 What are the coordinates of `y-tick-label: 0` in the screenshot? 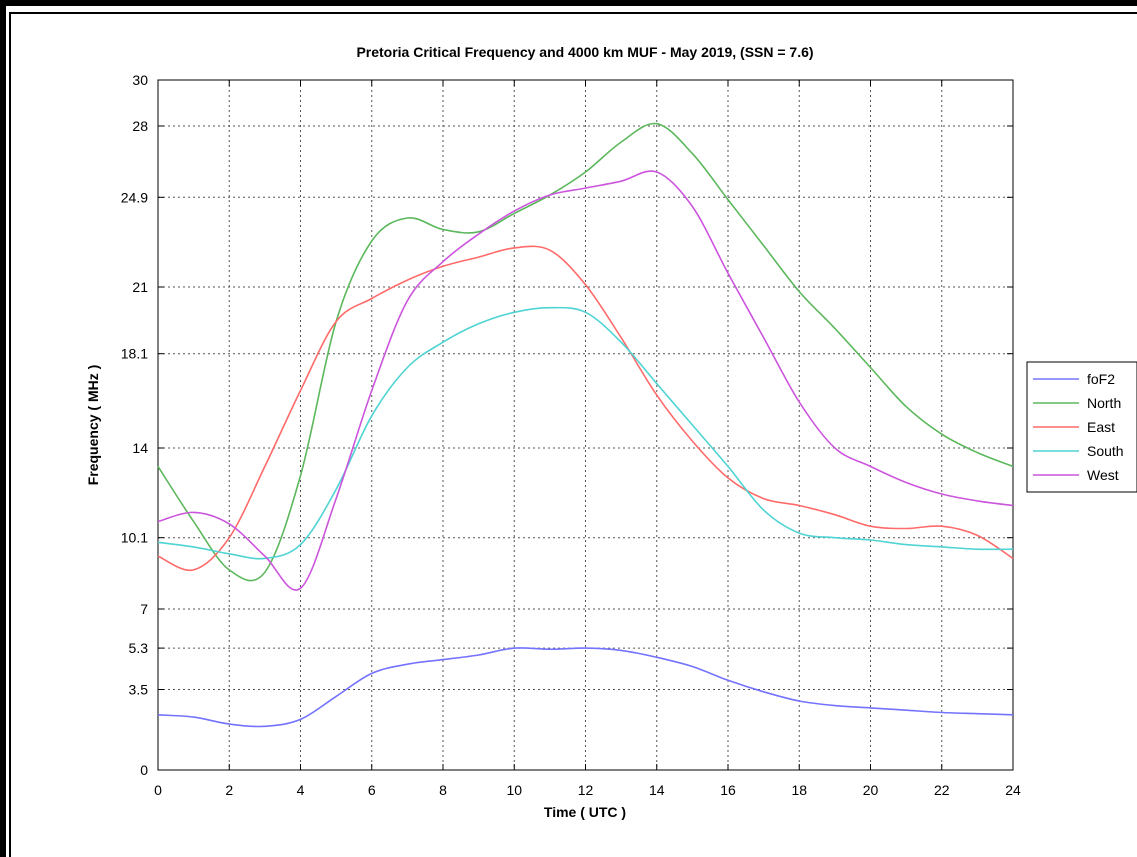 It's located at (144, 770).